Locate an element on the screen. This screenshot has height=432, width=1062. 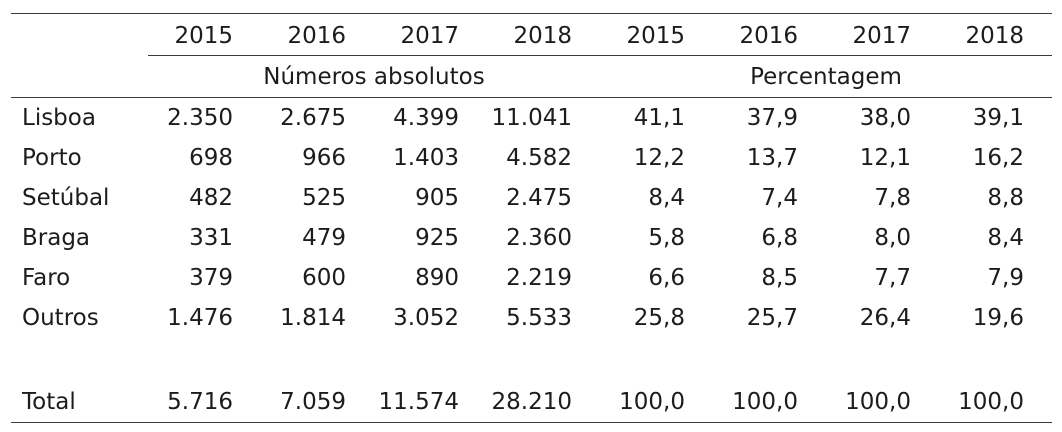
cell-value: 4.399 is located at coordinates (426, 117).